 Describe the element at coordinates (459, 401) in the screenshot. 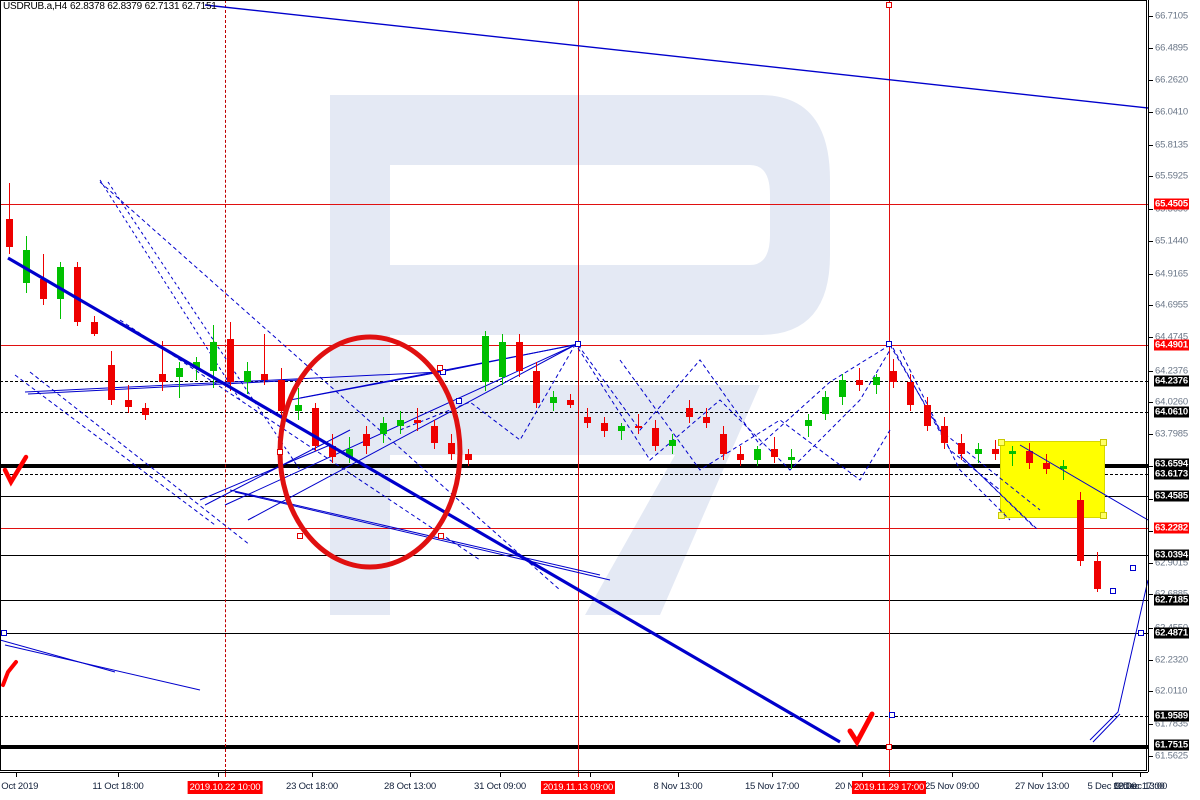

I see `trendline-handle-inner` at that location.